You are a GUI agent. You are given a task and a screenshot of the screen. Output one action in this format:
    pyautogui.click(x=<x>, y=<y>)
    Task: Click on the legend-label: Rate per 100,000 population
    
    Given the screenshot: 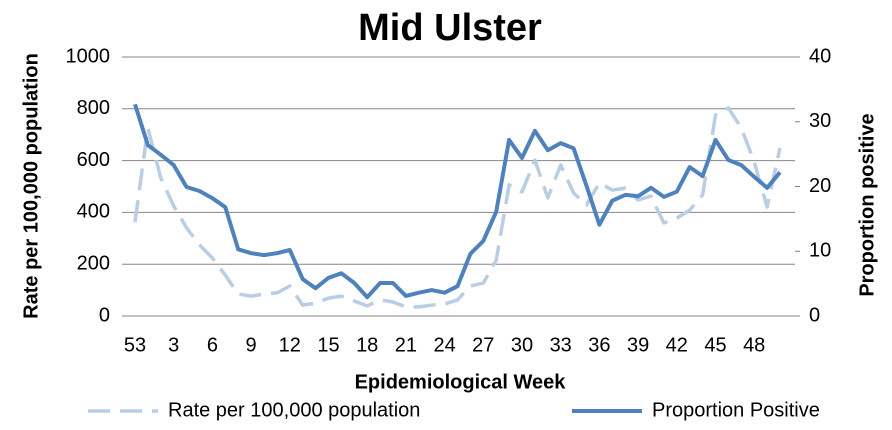 What is the action you would take?
    pyautogui.click(x=294, y=410)
    